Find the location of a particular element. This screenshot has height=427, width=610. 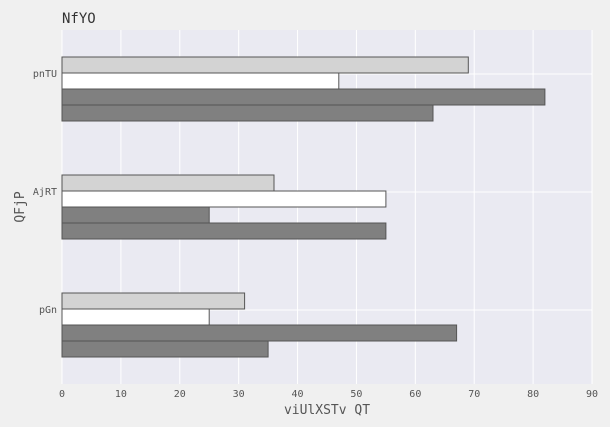

x-tick-label: 90 is located at coordinates (592, 394).